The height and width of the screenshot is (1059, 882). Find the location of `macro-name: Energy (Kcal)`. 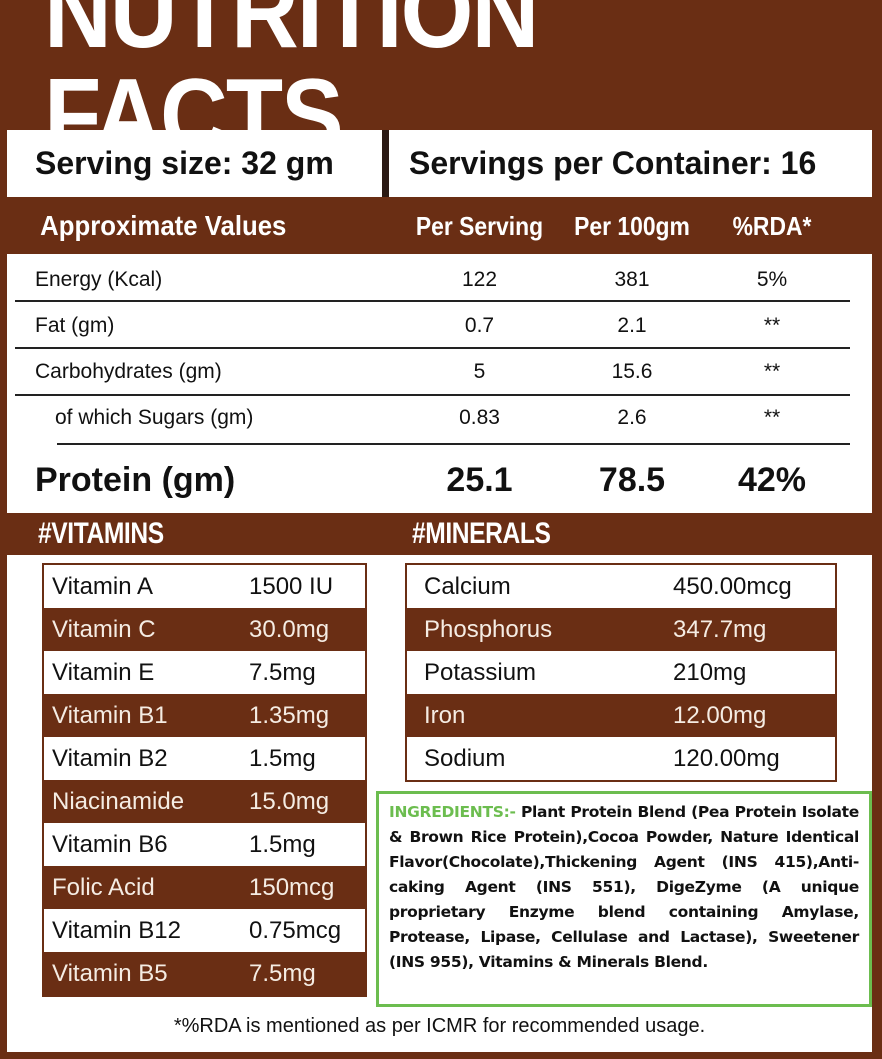

macro-name: Energy (Kcal) is located at coordinates (99, 279).